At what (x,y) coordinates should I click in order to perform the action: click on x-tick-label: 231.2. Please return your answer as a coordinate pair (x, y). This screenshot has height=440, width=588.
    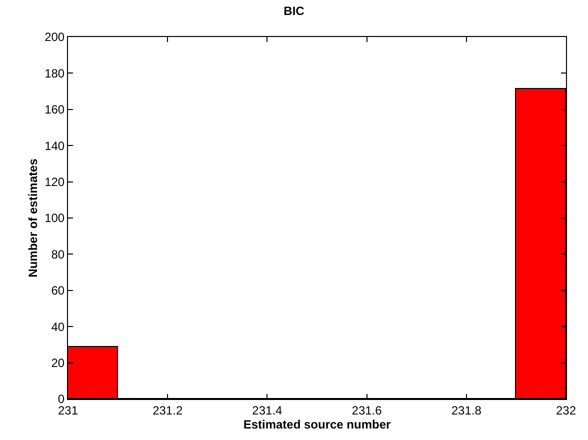
    Looking at the image, I should click on (167, 410).